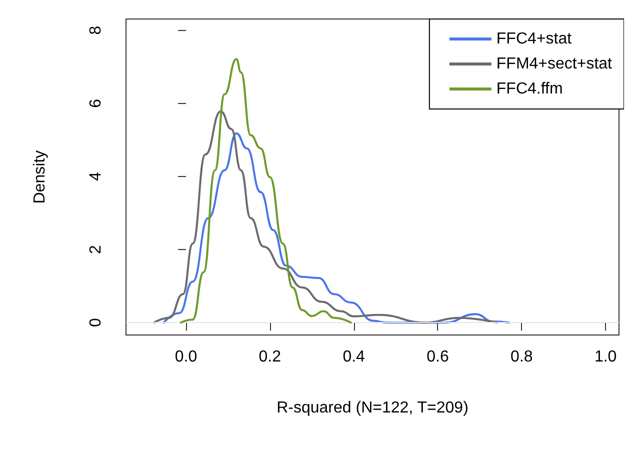 This screenshot has width=632, height=454. I want to click on x-tick-label: 0.8, so click(521, 357).